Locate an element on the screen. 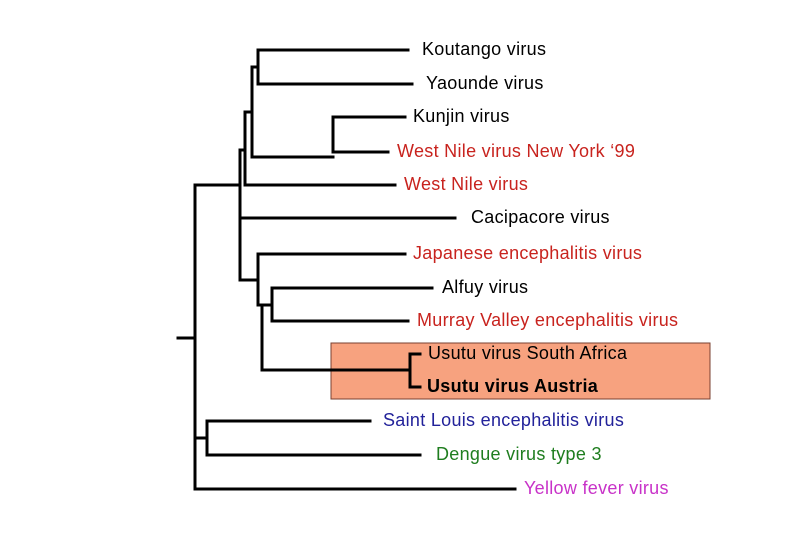 This screenshot has width=810, height=540. leaf-label: Cacipacore virus is located at coordinates (540, 217).